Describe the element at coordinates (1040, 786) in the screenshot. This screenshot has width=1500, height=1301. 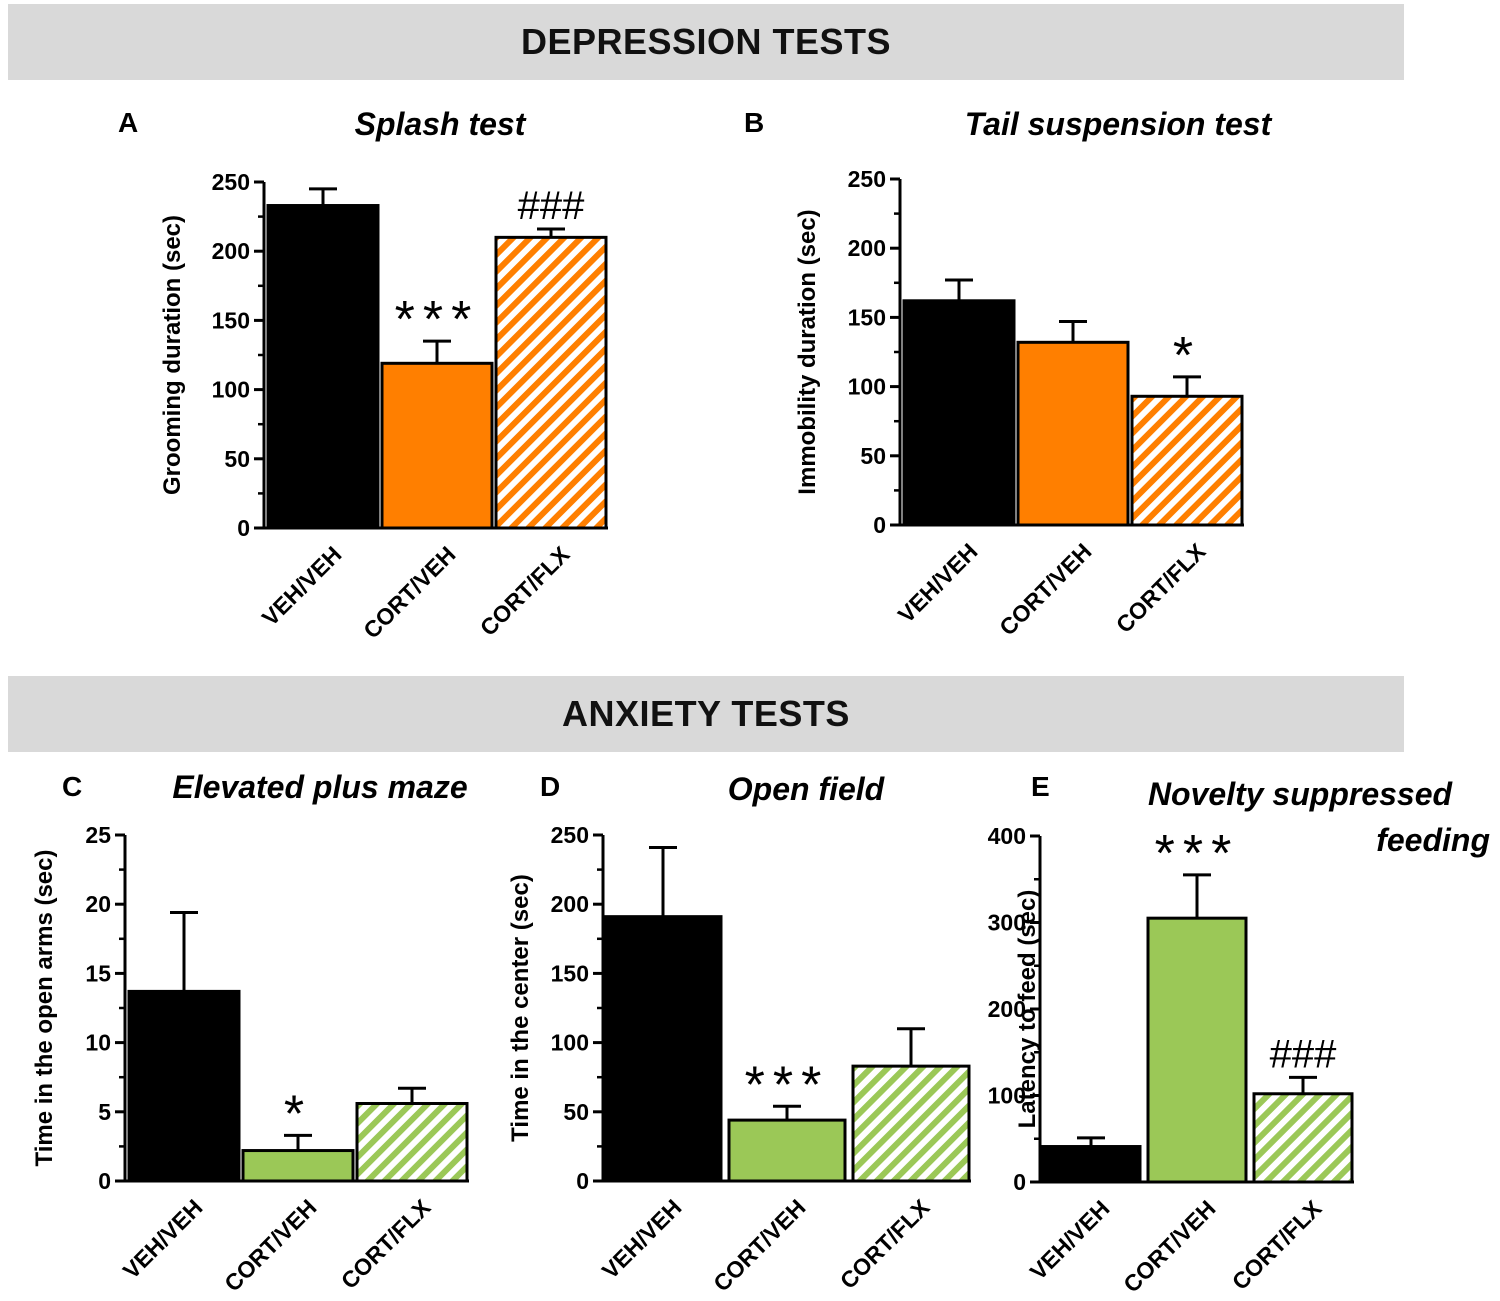
I see `panel-letter-e: E` at that location.